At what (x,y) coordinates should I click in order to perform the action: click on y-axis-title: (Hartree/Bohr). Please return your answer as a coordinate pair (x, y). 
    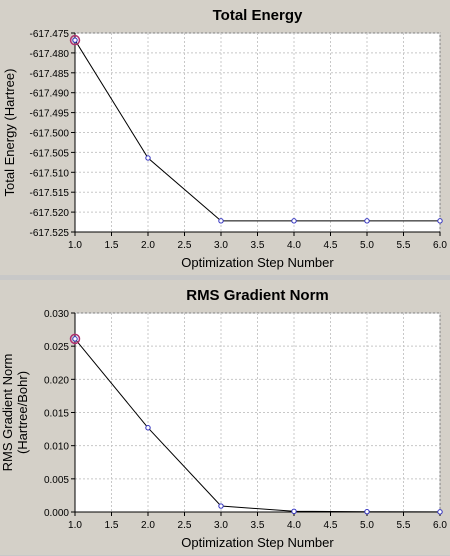
    Looking at the image, I should click on (22, 412).